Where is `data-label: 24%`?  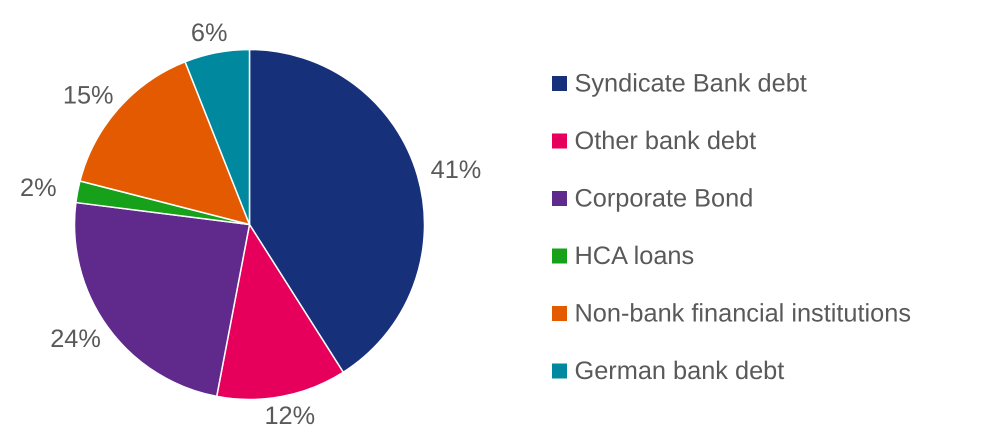
data-label: 24% is located at coordinates (75, 339).